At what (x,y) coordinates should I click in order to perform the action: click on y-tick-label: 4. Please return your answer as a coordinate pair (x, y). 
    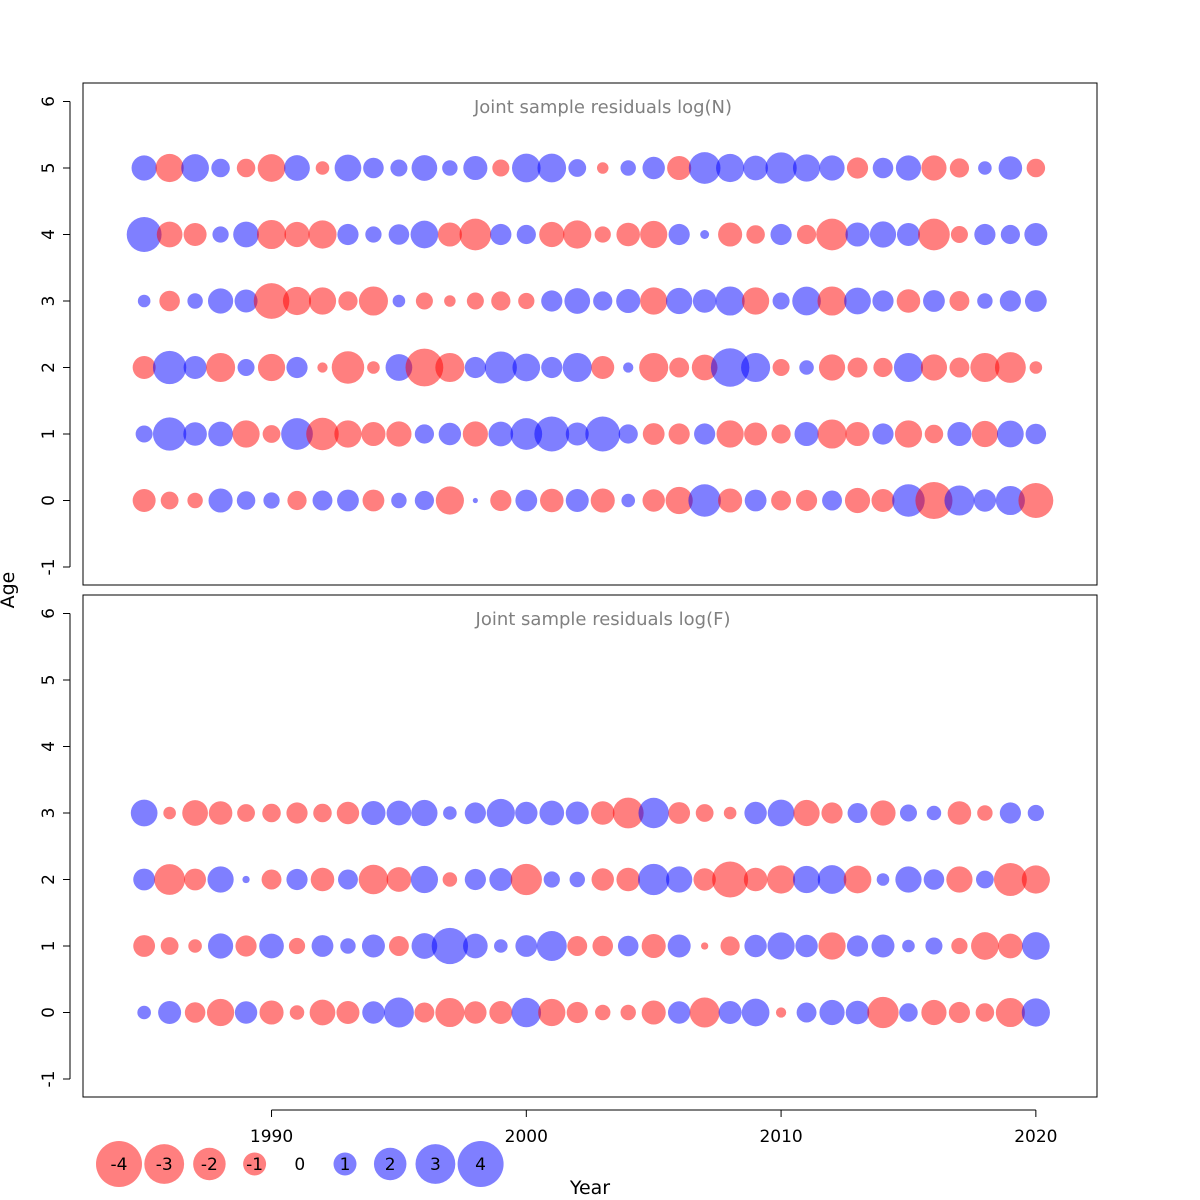
    Looking at the image, I should click on (49, 234).